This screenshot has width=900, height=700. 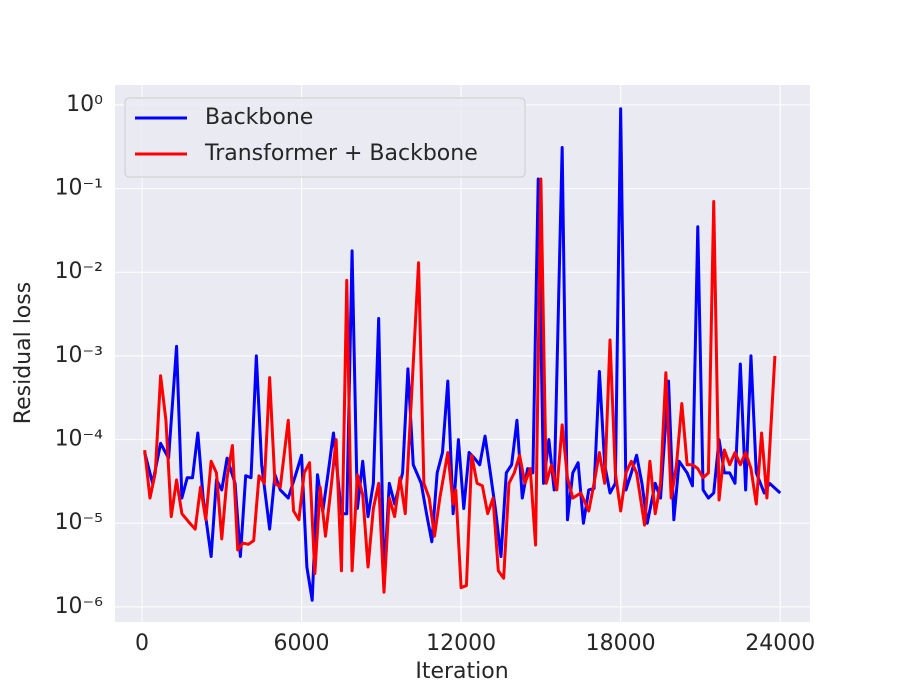 What do you see at coordinates (259, 117) in the screenshot?
I see `legend-label: Backbone` at bounding box center [259, 117].